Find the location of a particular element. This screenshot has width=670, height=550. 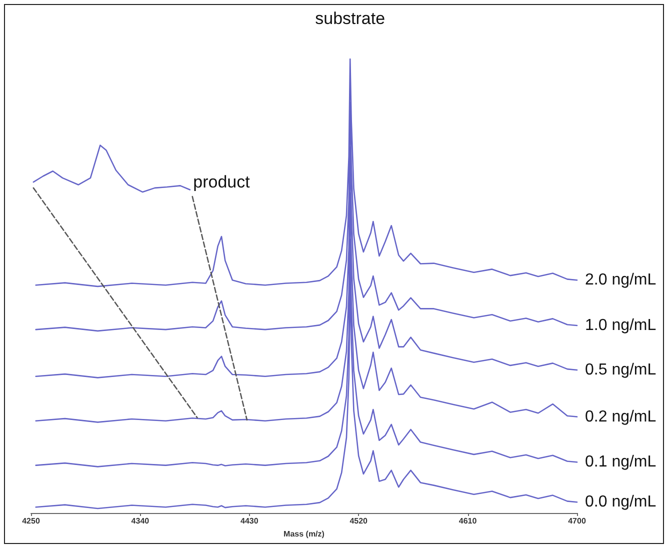

series-label: 1.0 ng/mL is located at coordinates (620, 325).